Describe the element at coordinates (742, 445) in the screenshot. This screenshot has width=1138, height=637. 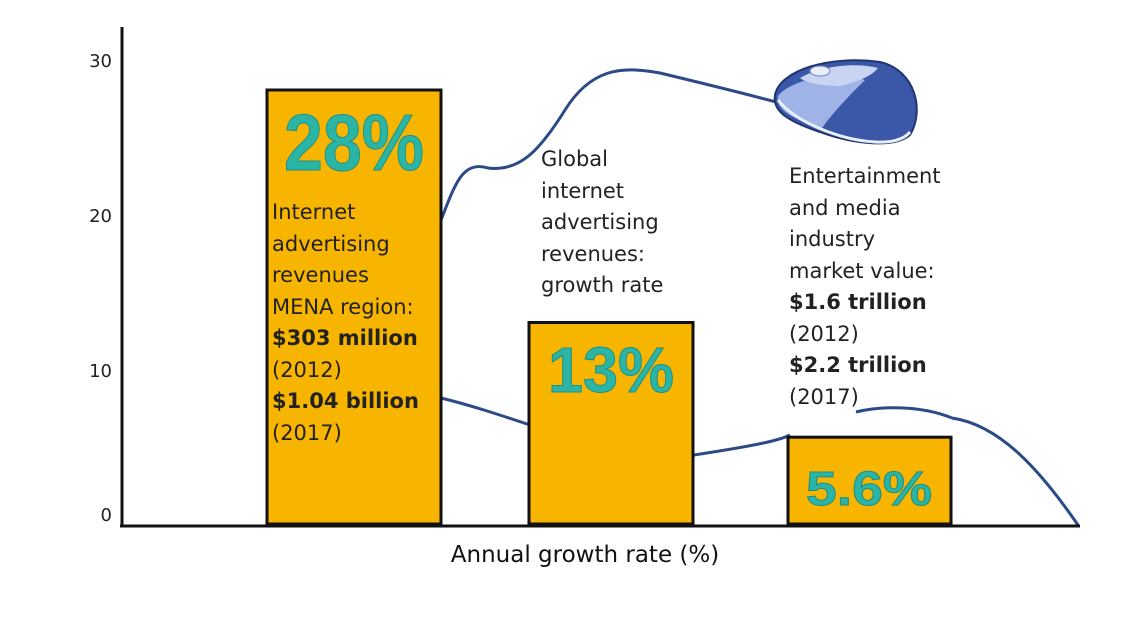
I see `mouse-cable-lower` at that location.